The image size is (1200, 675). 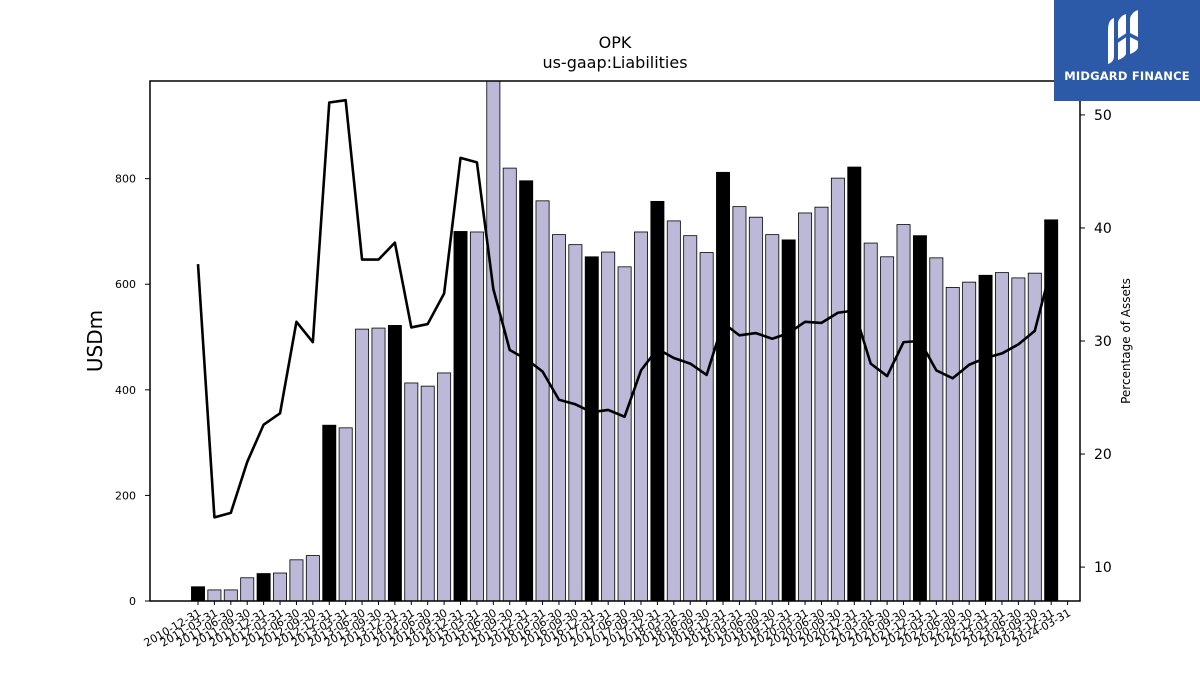 What do you see at coordinates (125, 284) in the screenshot?
I see `y-tick-label: 600` at bounding box center [125, 284].